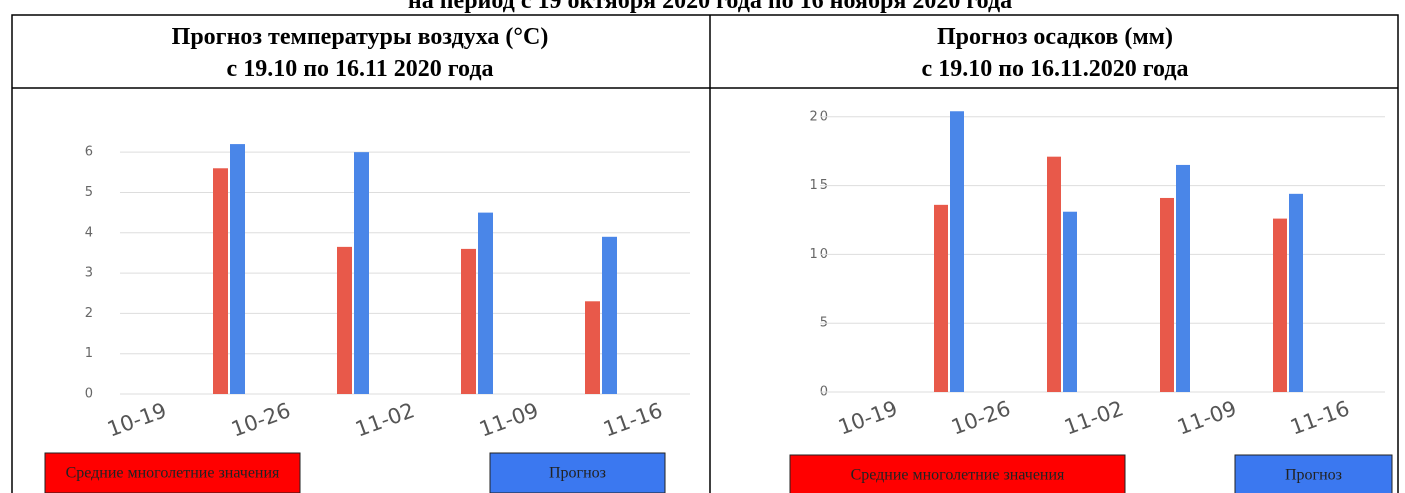  Describe the element at coordinates (360, 69) in the screenshot. I see `chart-title: с 19.10 по 16.11 2020 года` at that location.